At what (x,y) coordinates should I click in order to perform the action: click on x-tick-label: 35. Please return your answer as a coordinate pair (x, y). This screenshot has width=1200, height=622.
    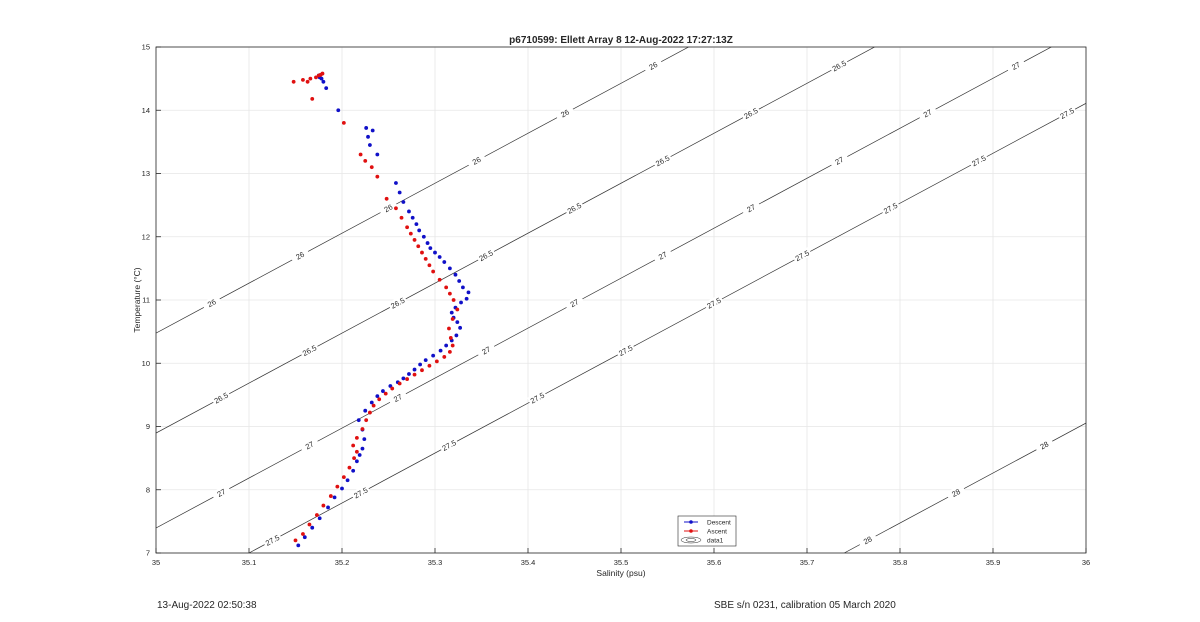
    Looking at the image, I should click on (156, 562).